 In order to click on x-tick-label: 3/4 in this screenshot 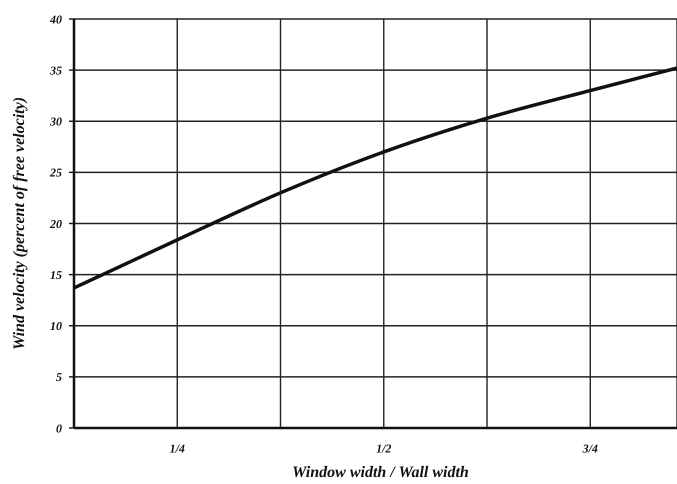, I will do `click(590, 449)`.